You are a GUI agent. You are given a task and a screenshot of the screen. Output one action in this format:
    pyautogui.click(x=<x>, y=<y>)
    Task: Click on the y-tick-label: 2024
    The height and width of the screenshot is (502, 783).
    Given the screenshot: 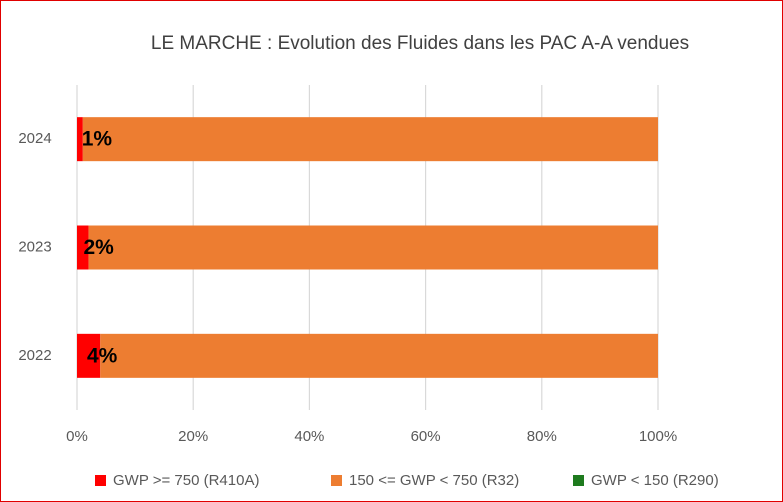 What is the action you would take?
    pyautogui.click(x=34, y=138)
    